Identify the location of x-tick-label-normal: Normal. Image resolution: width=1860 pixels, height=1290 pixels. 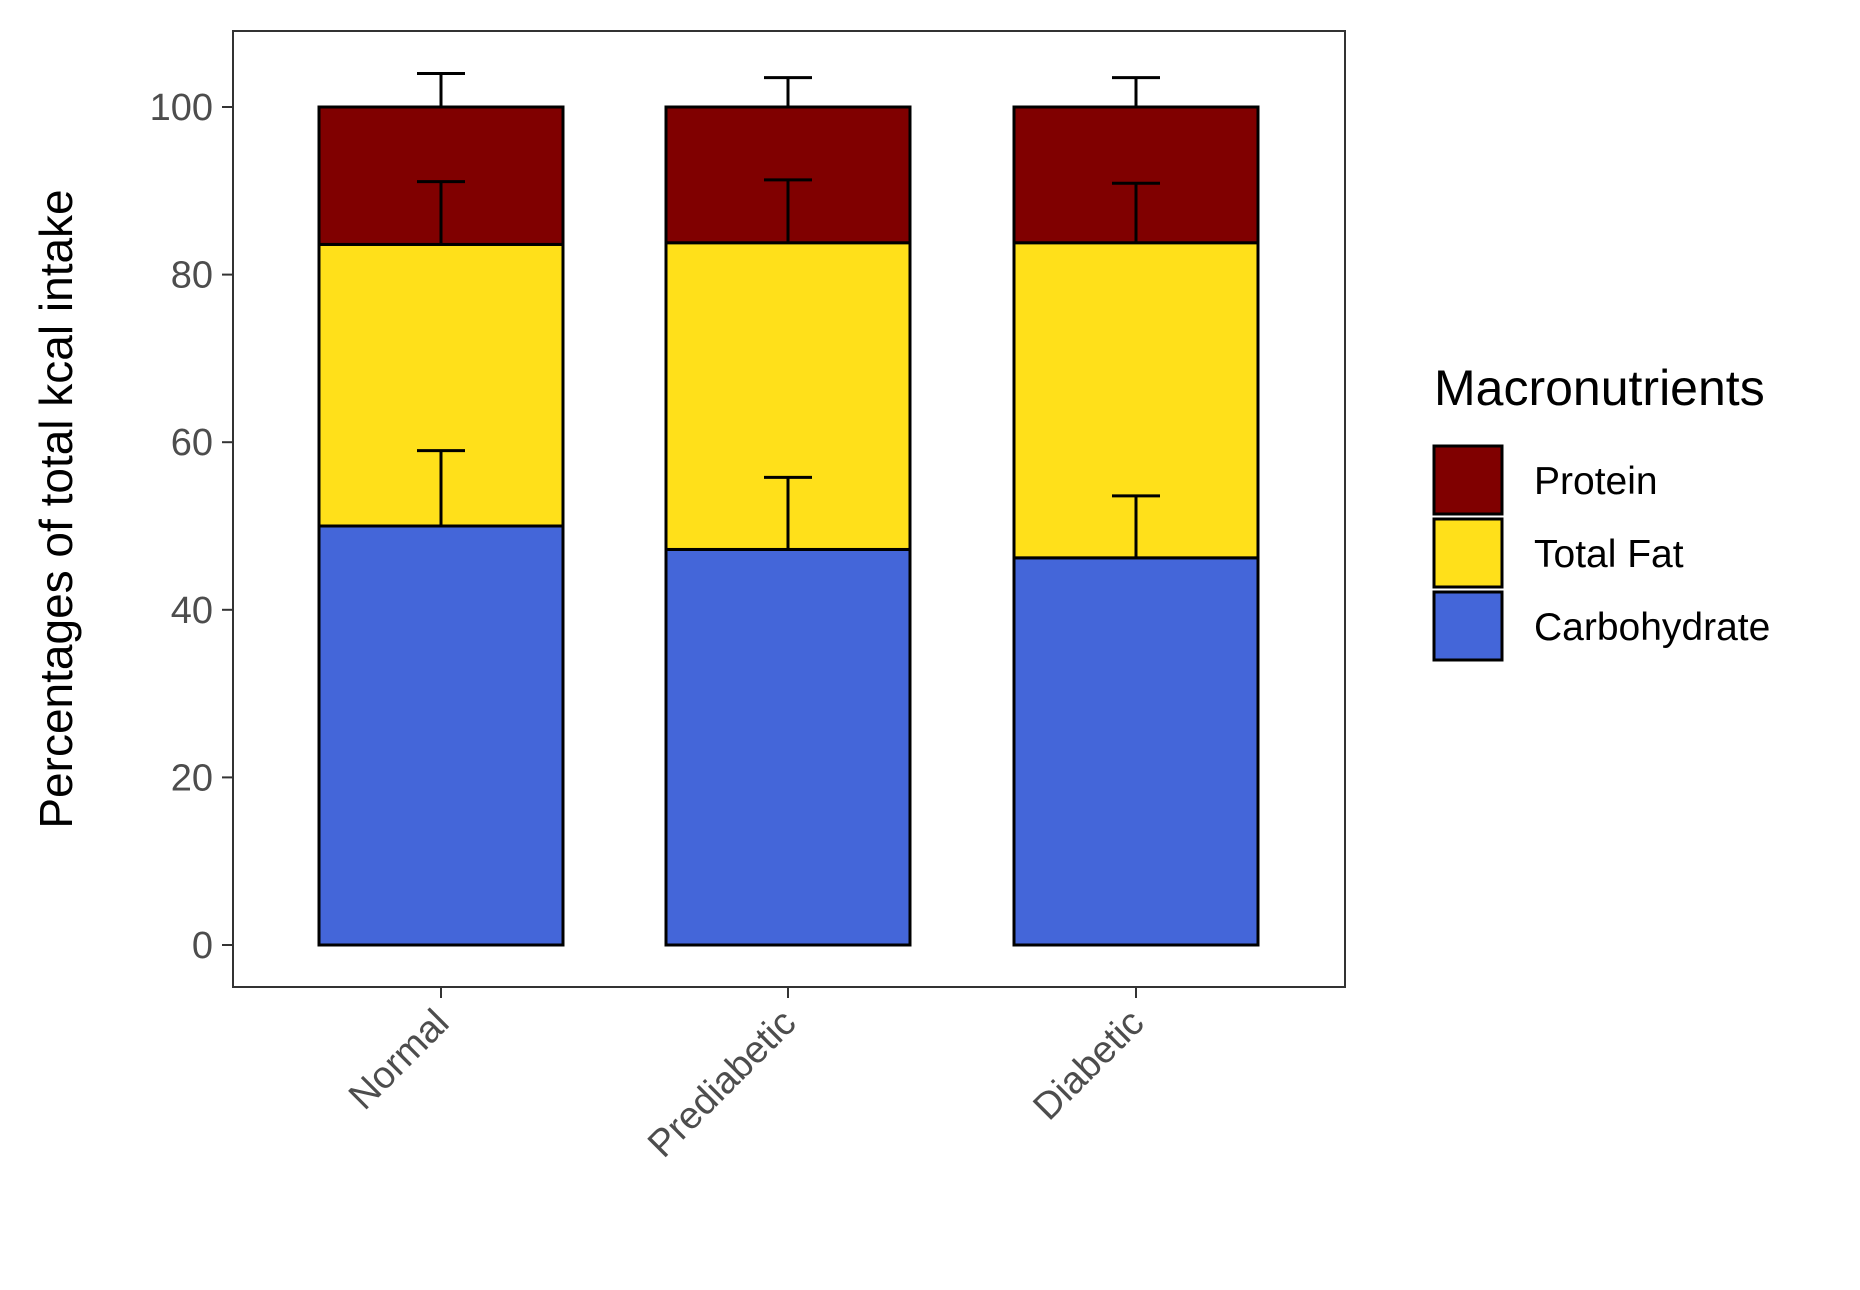
(399, 1060).